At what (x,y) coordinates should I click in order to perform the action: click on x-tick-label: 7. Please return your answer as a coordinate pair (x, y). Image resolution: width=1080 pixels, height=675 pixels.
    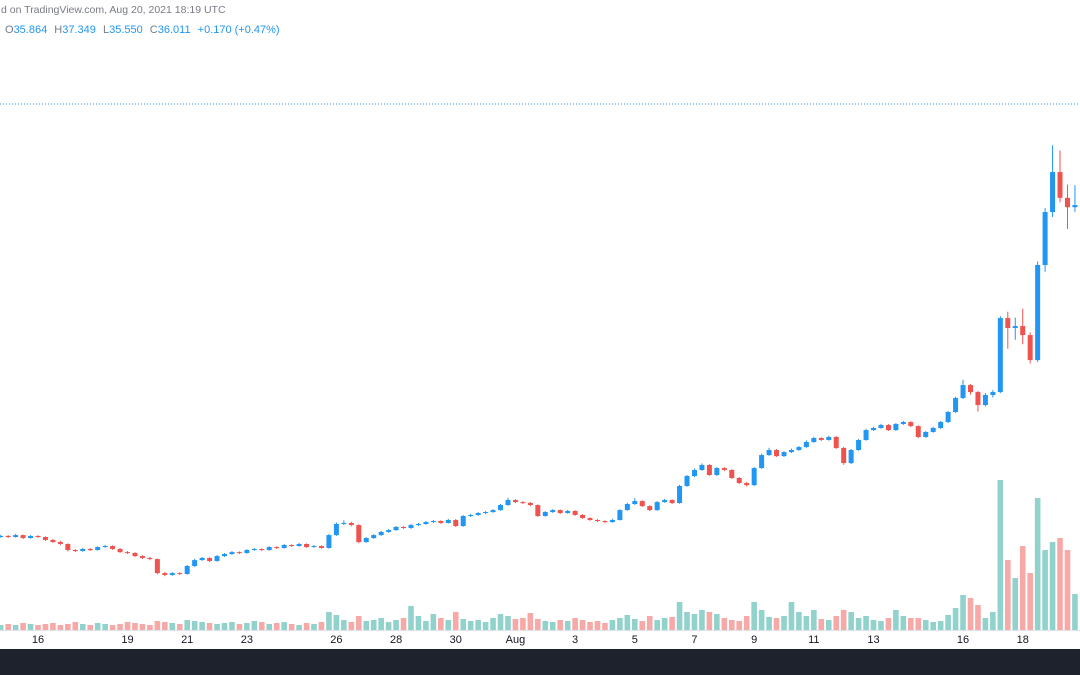
    Looking at the image, I should click on (694, 640).